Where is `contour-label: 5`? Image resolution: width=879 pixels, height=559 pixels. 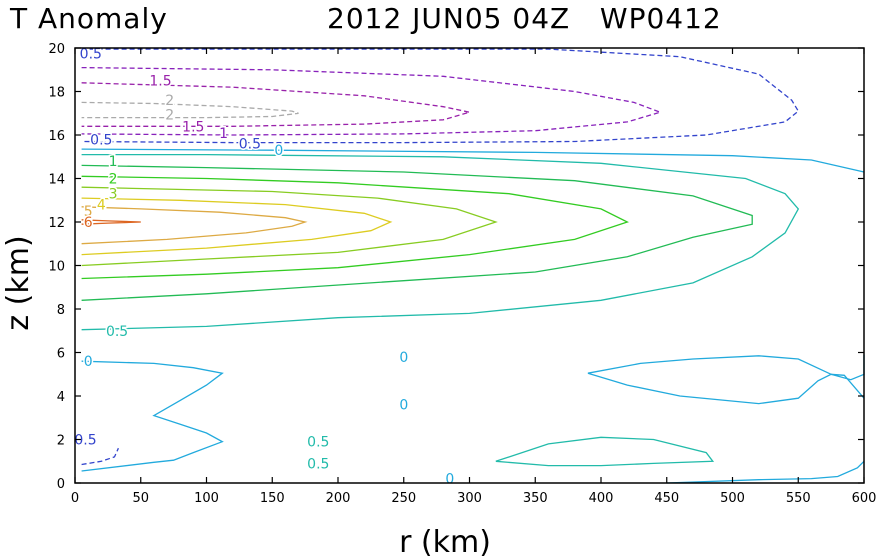 contour-label: 5 is located at coordinates (88, 212).